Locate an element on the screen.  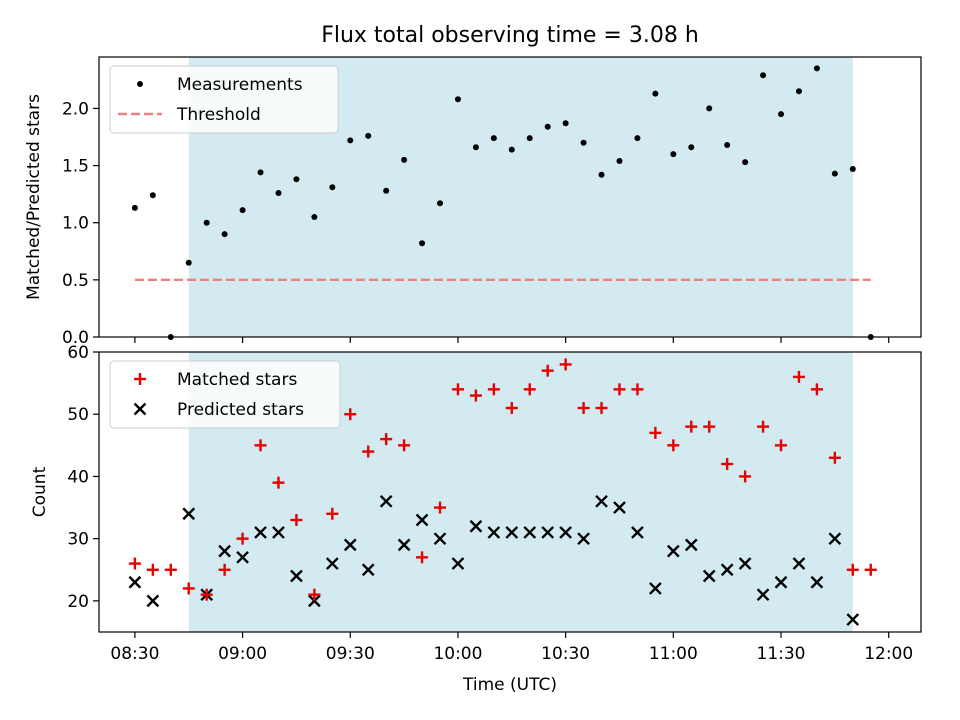
time-x-tick-label: 10:30 is located at coordinates (565, 654).